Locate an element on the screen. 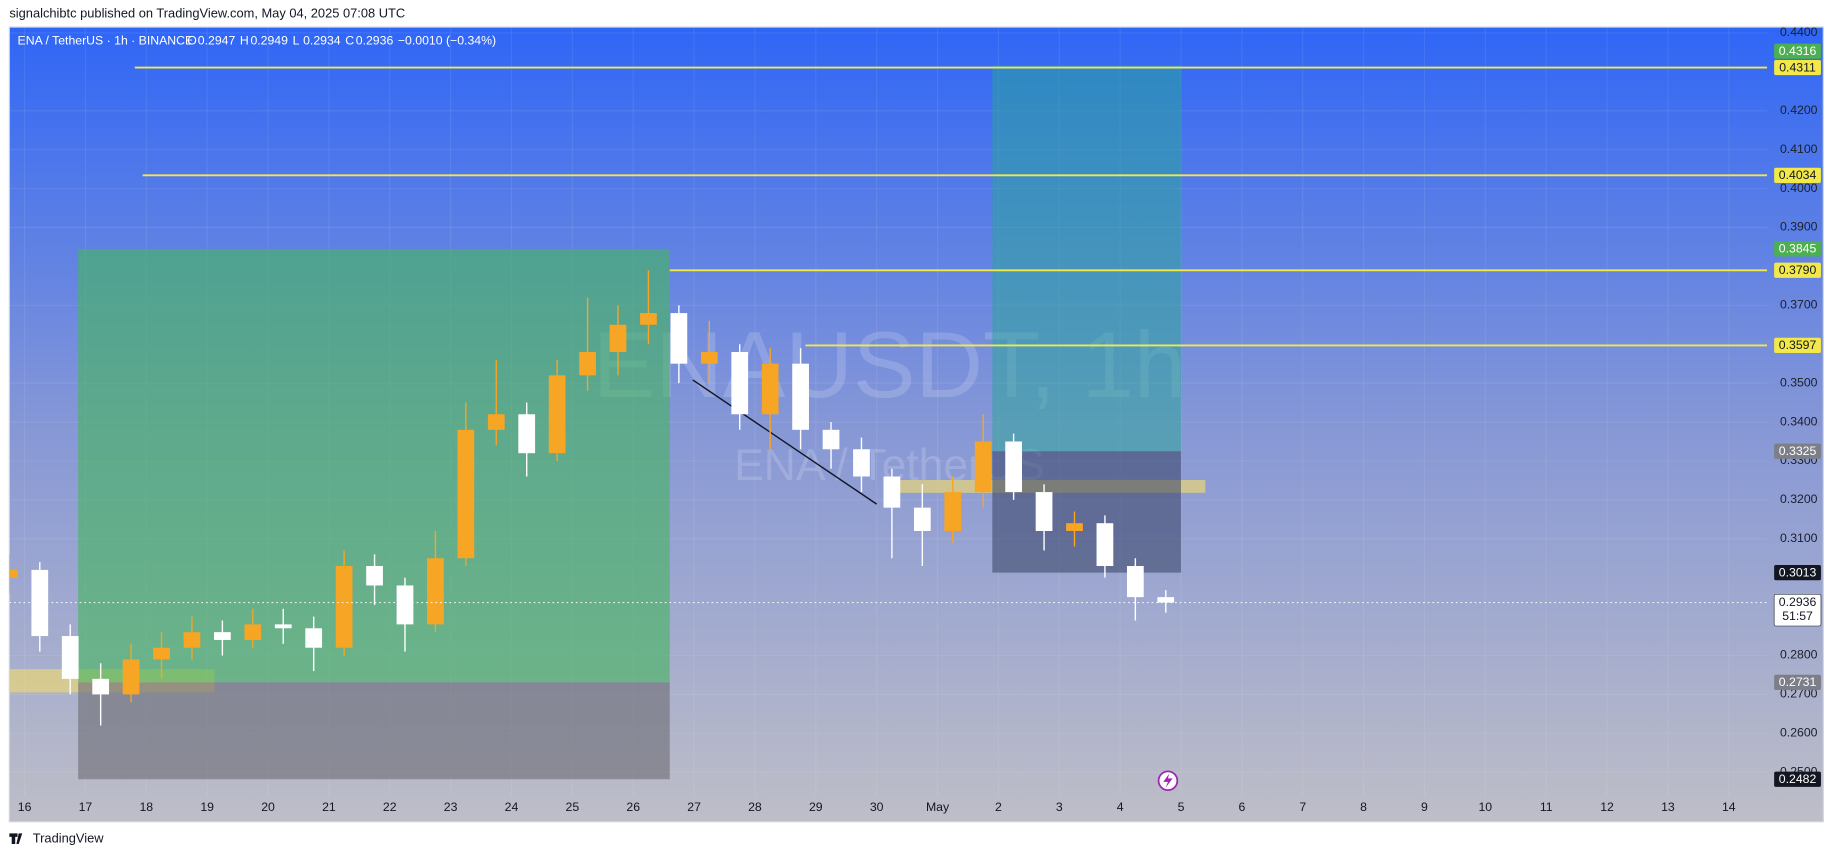 This screenshot has height=857, width=1835. x-tick-label: 18 is located at coordinates (146, 807).